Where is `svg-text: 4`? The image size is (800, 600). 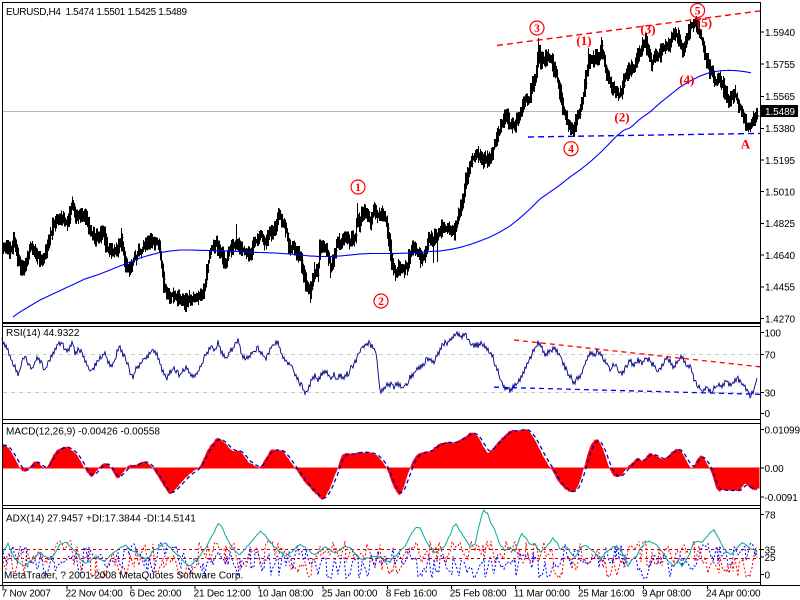
svg-text: 4 is located at coordinates (571, 150).